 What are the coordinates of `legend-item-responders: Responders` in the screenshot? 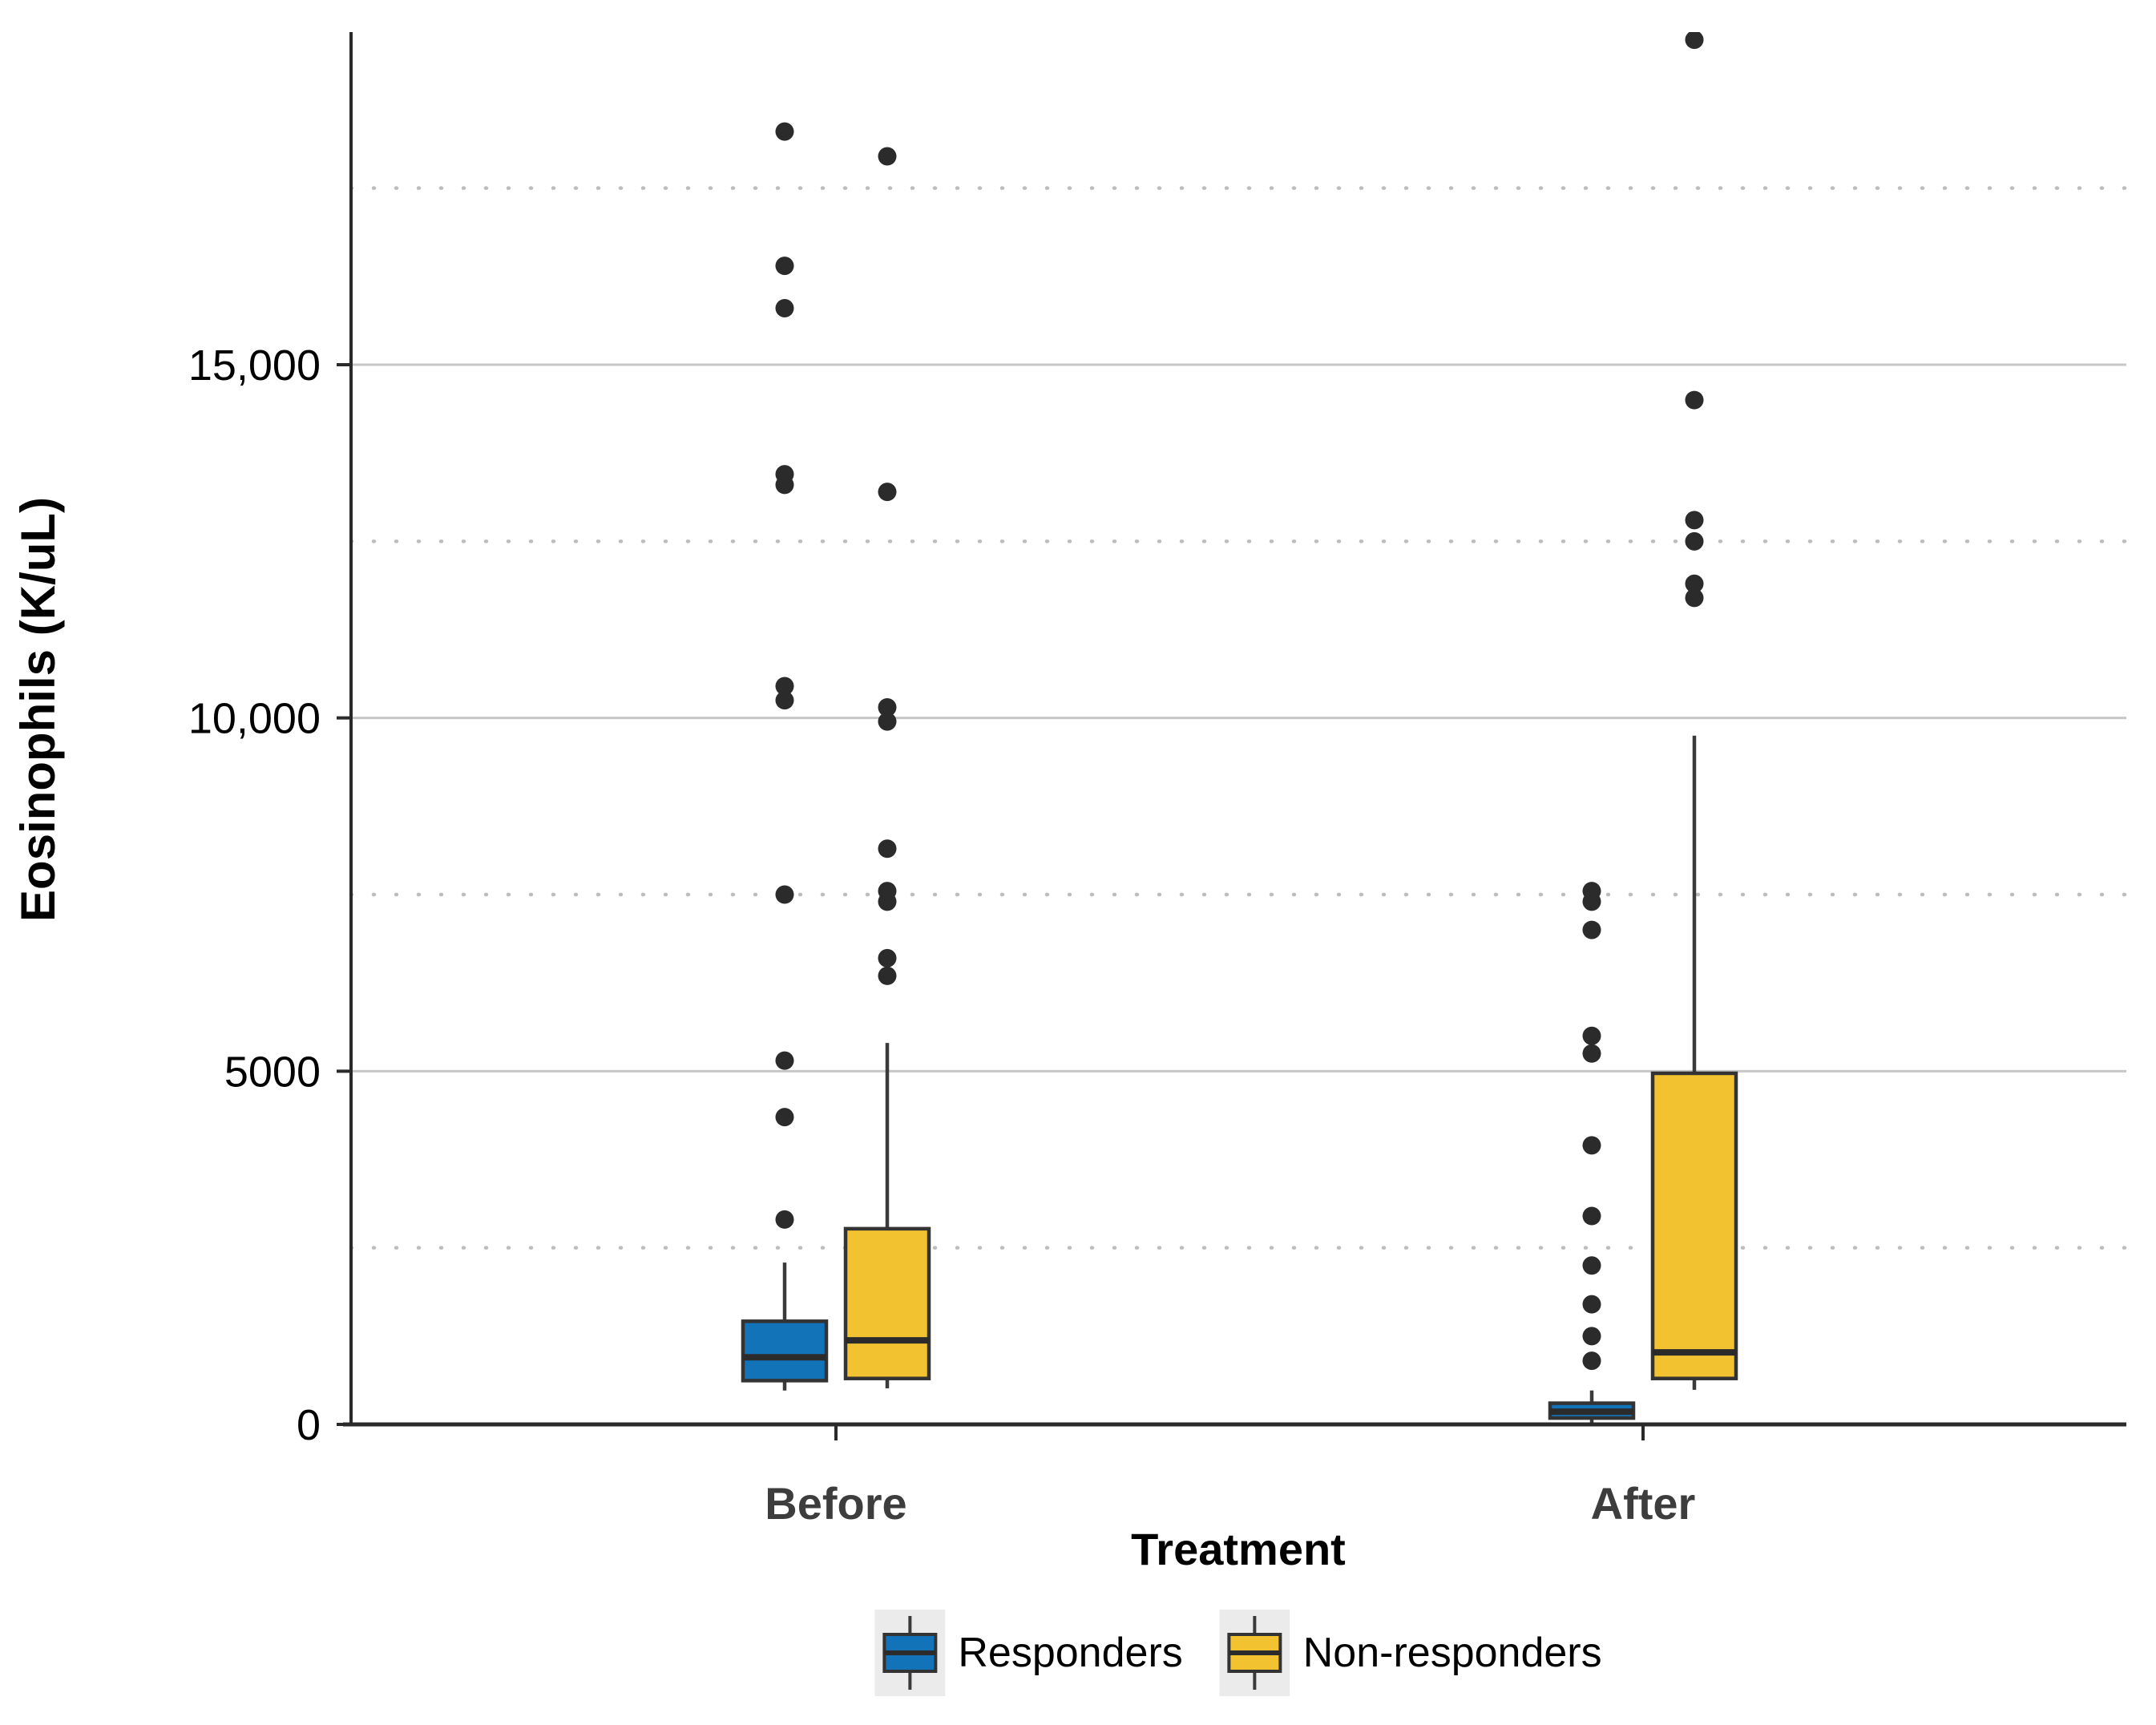 It's located at (1028, 1653).